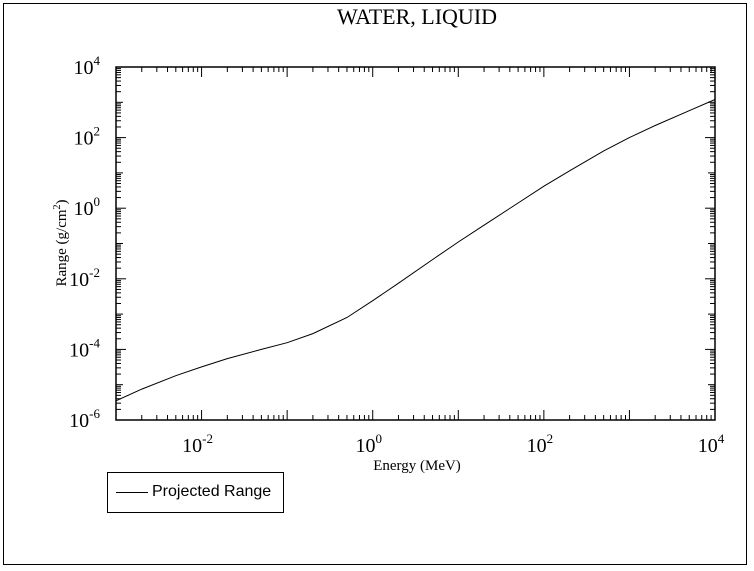 The height and width of the screenshot is (571, 754). I want to click on y-tick-label: 10⁴, so click(87, 66).